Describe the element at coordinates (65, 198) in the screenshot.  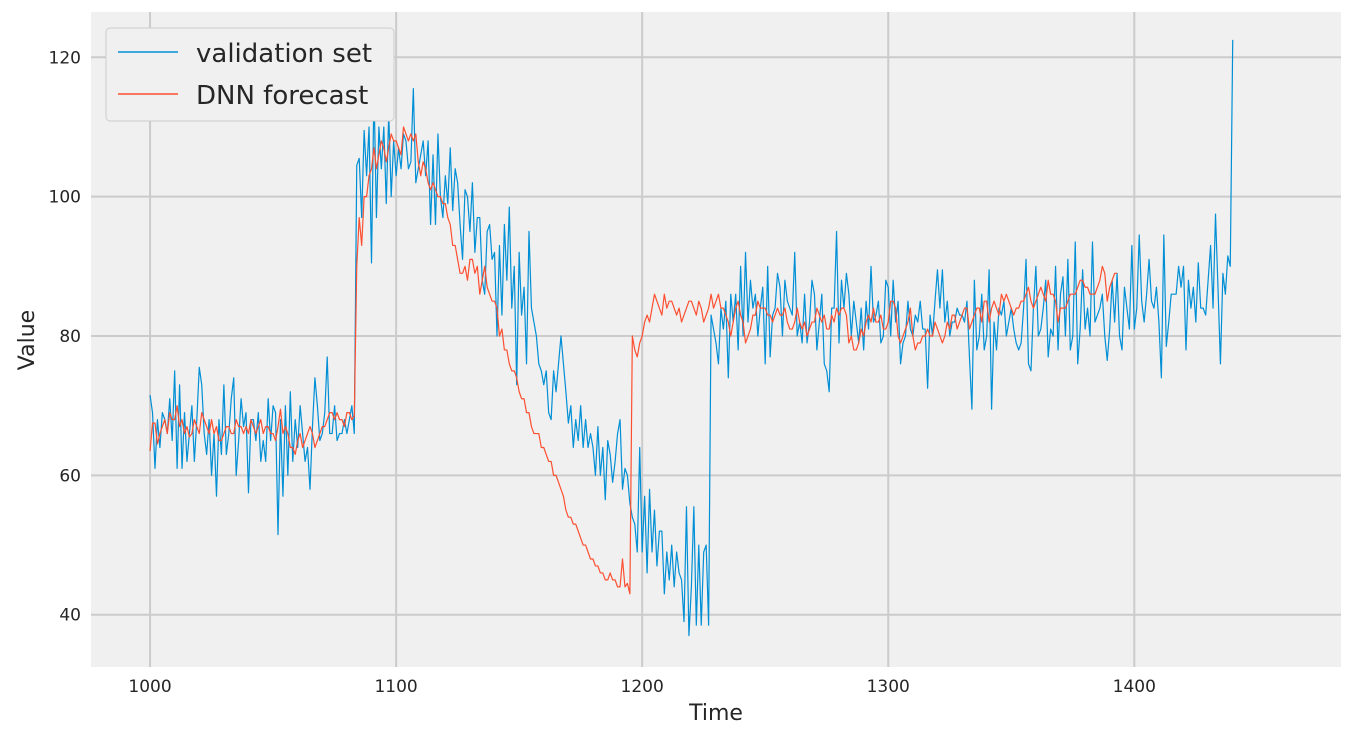
I see `y-tick-label: 100` at that location.